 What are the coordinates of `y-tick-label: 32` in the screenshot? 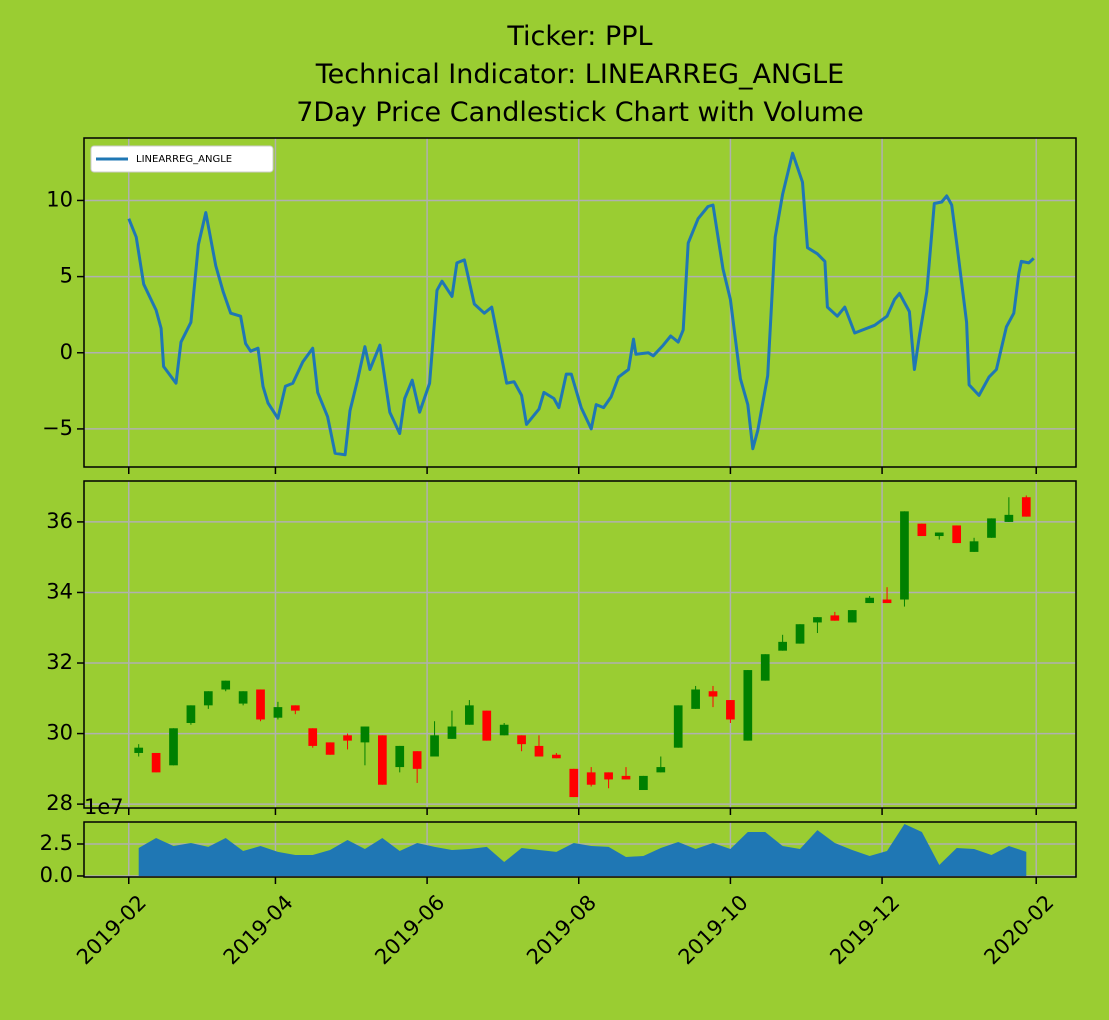 It's located at (59, 662).